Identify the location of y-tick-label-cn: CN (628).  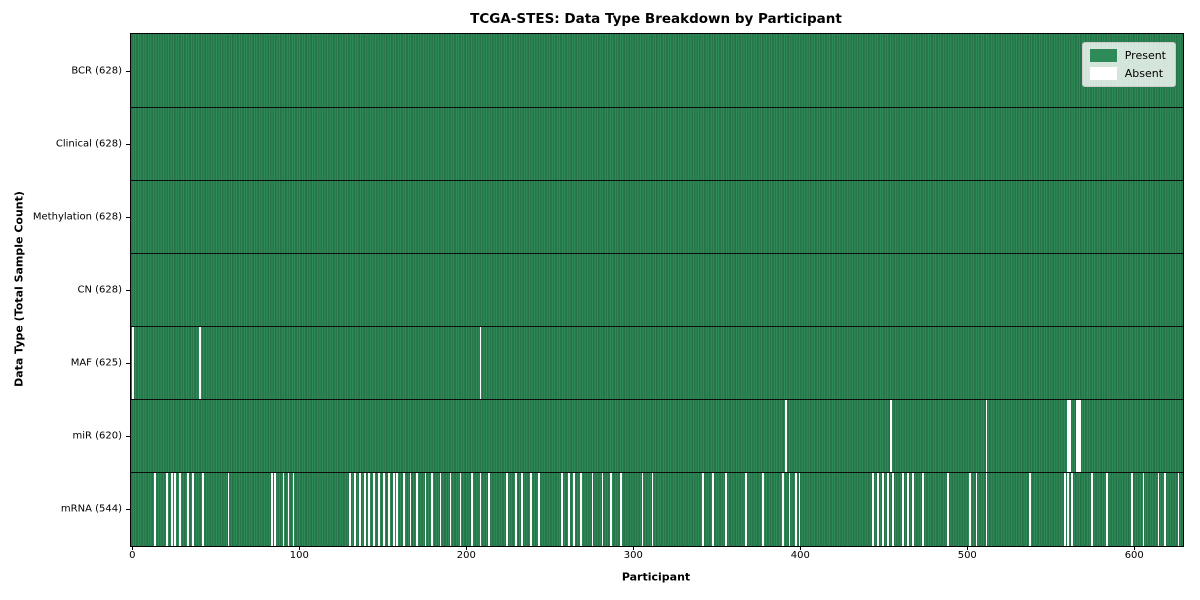
(99, 290).